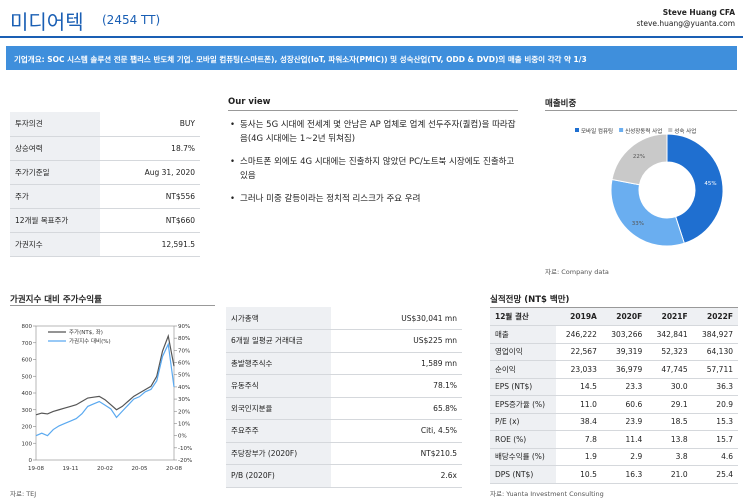 This screenshot has height=500, width=743. I want to click on table-row: 가권지수 12,591.5, so click(105, 244).